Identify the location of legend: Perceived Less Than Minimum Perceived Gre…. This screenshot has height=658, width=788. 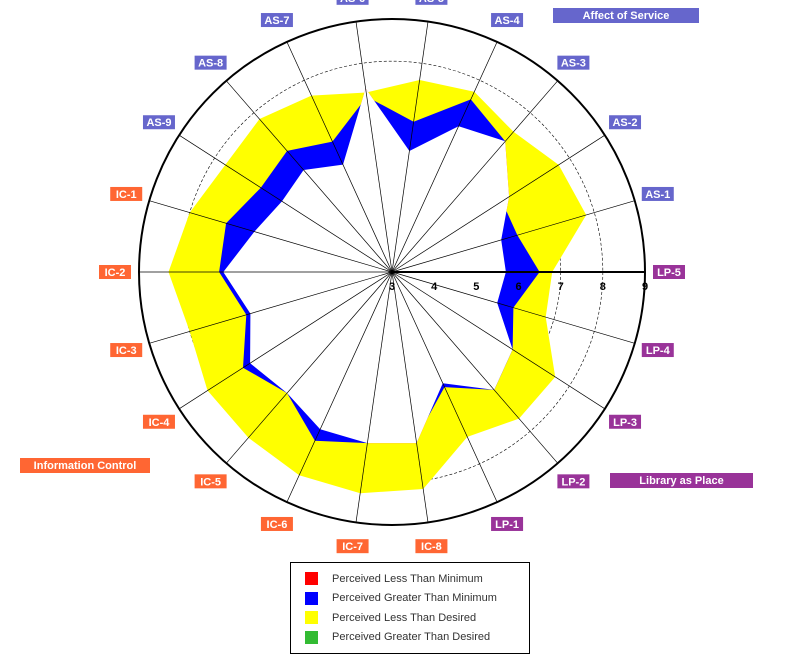
(410, 608).